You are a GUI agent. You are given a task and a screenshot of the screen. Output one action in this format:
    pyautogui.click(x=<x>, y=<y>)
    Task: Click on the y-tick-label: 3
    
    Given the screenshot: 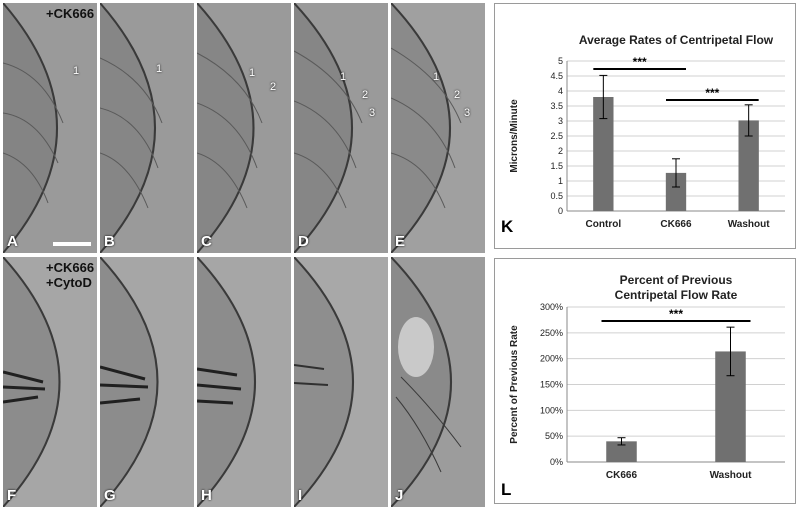 What is the action you would take?
    pyautogui.click(x=560, y=121)
    